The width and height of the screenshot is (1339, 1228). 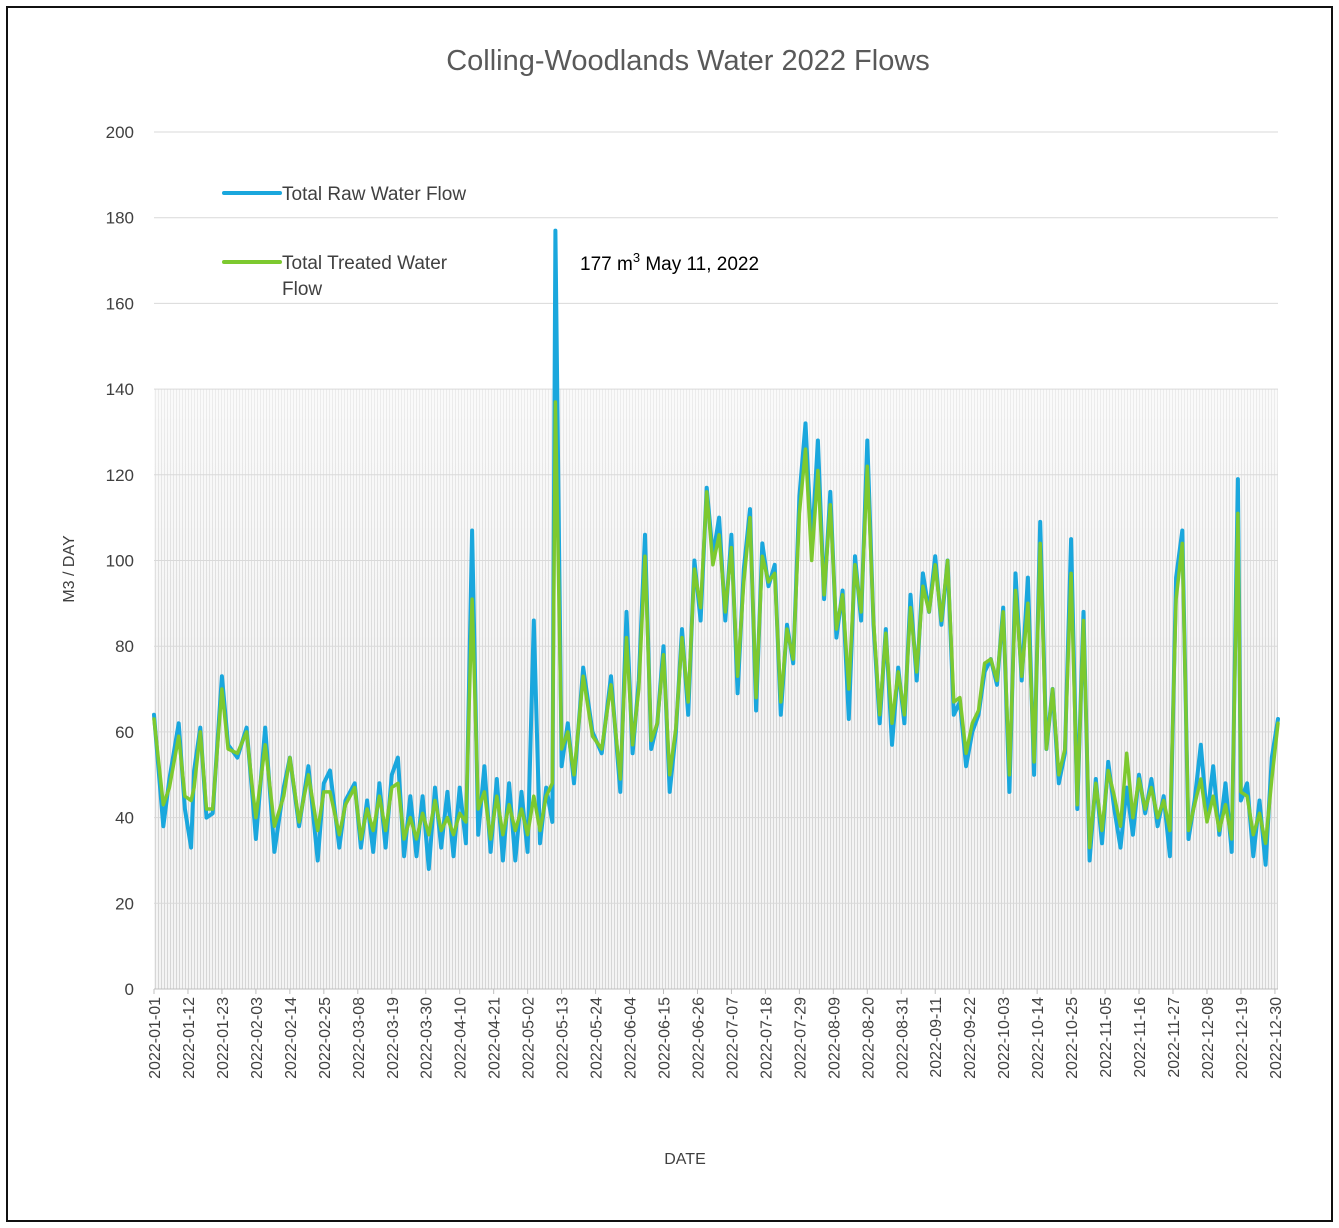 What do you see at coordinates (732, 1038) in the screenshot?
I see `x-tick-label: 2022-07-07` at bounding box center [732, 1038].